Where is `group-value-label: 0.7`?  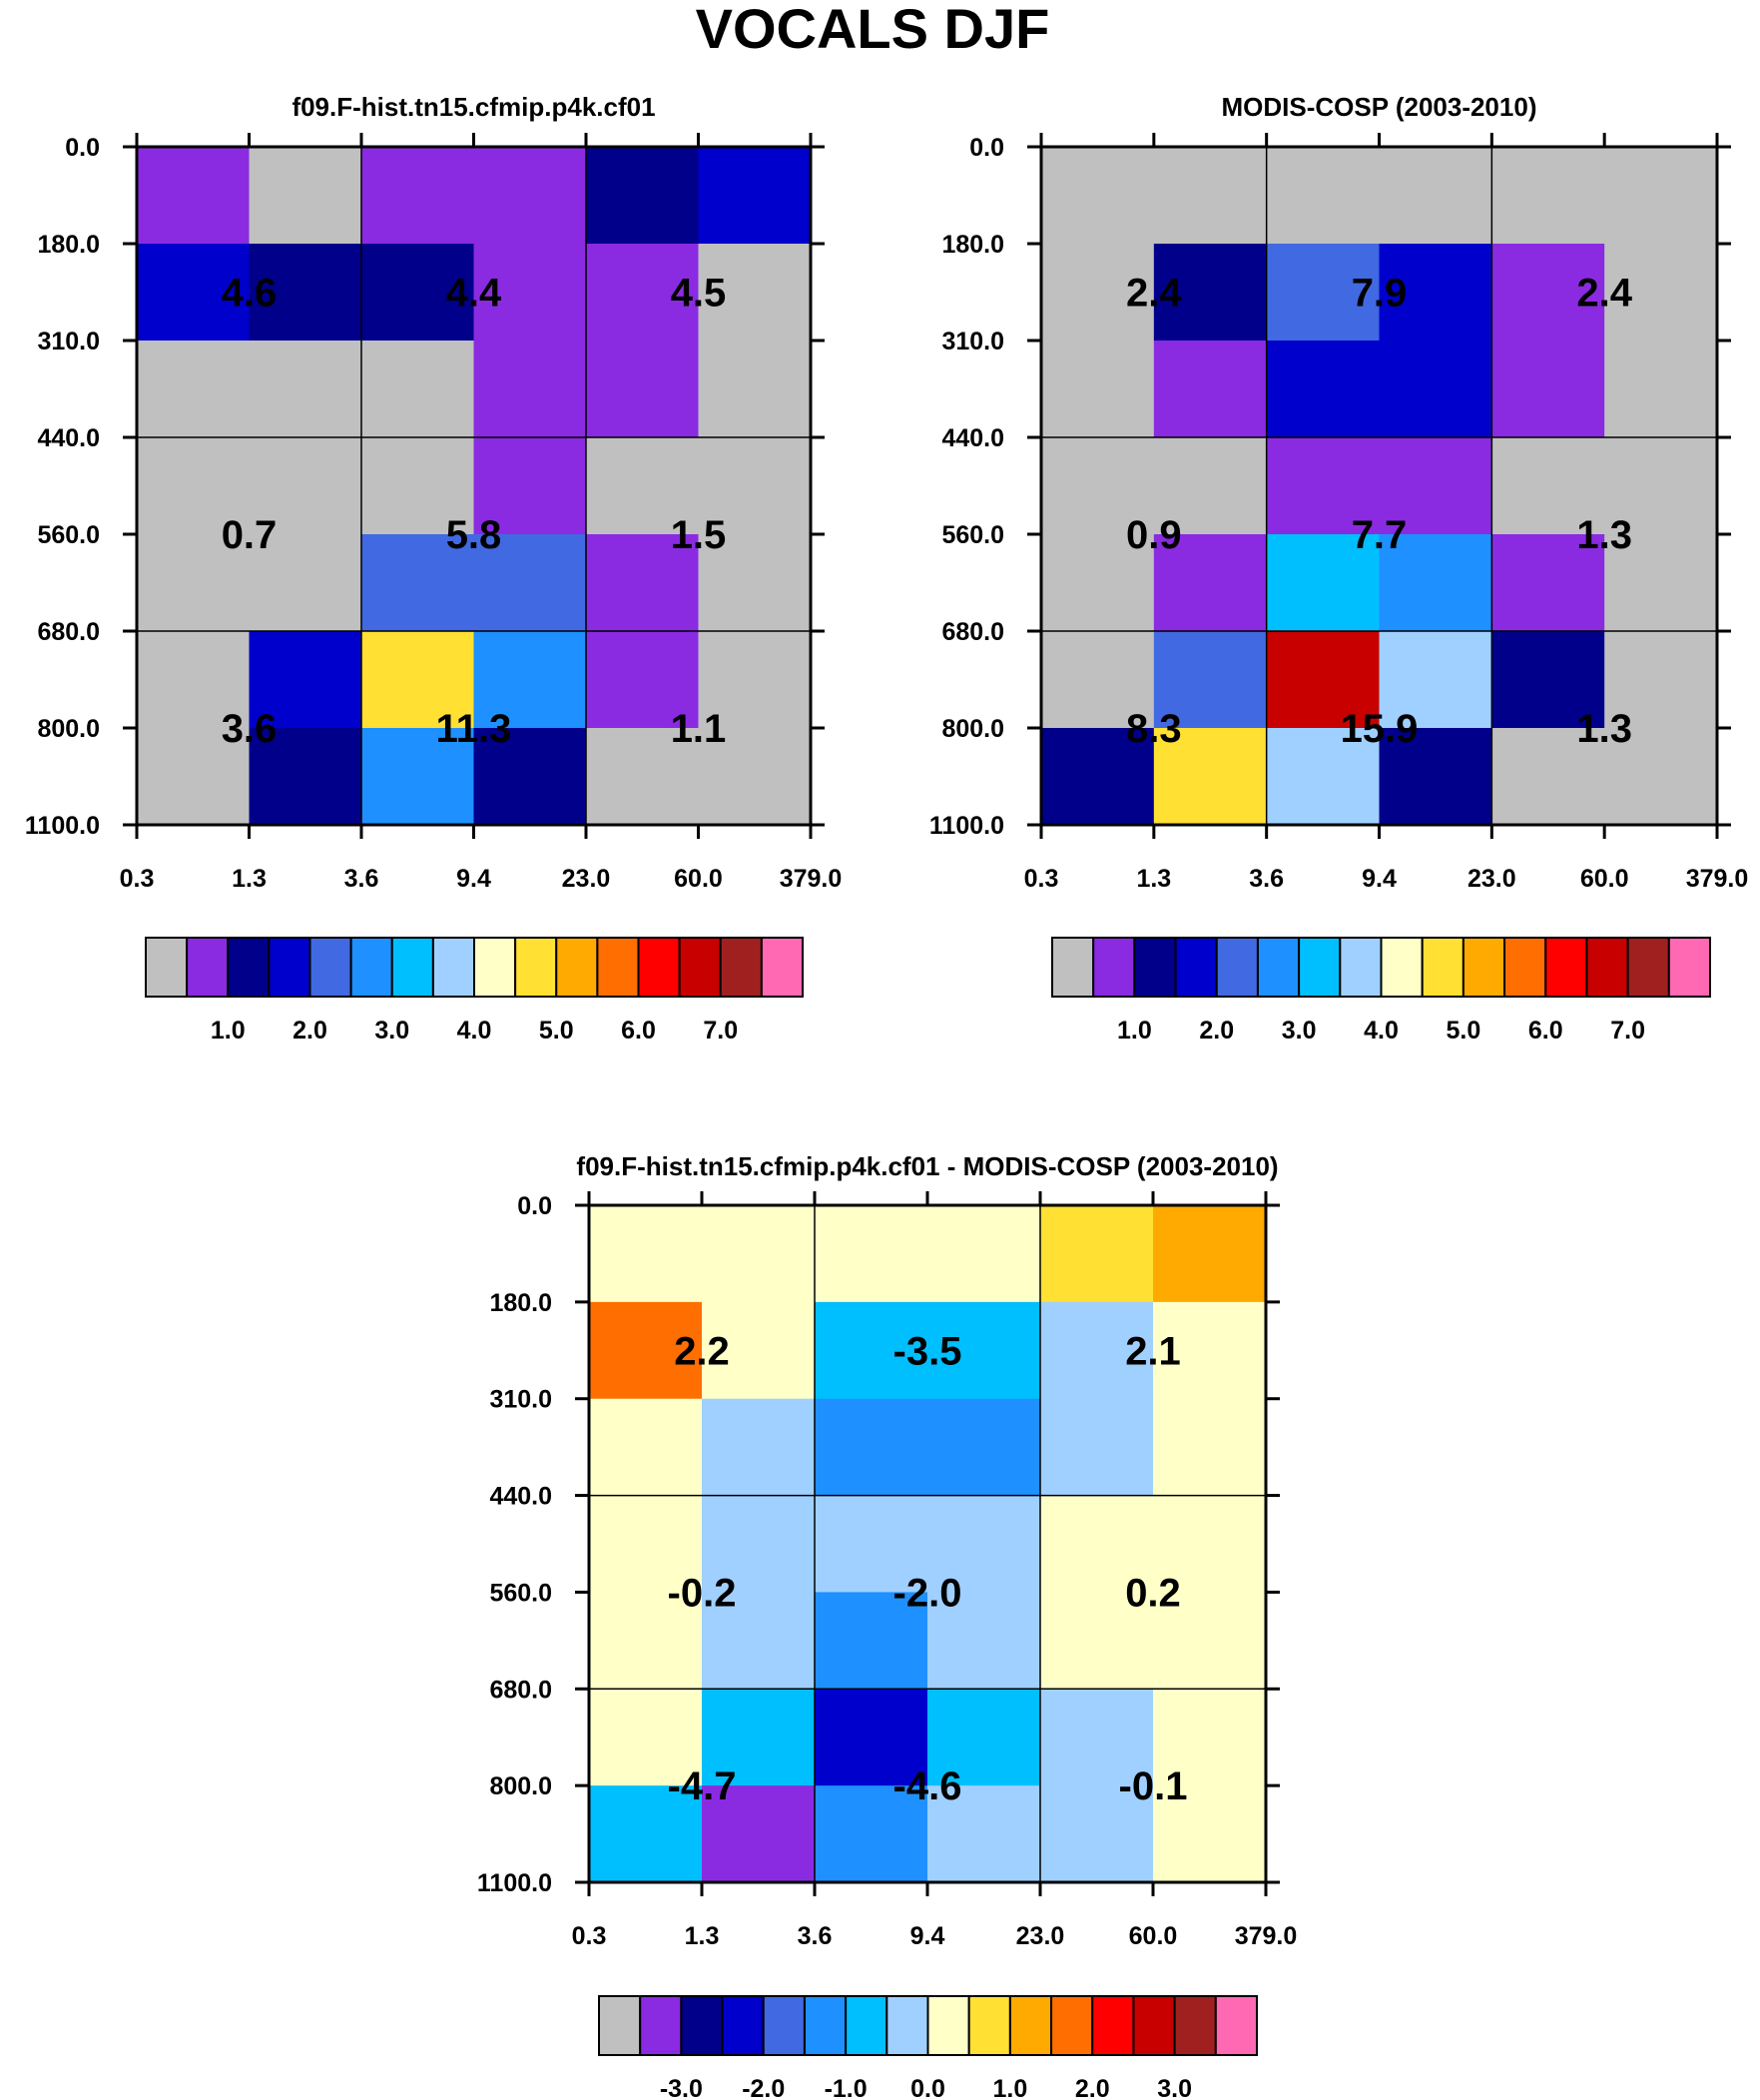 group-value-label: 0.7 is located at coordinates (250, 535).